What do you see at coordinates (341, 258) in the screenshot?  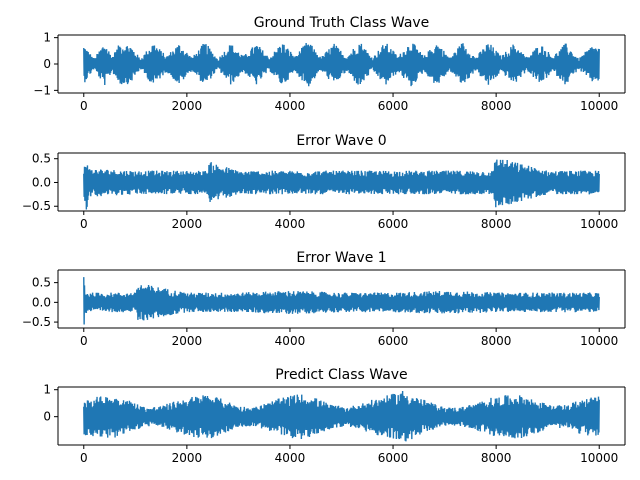 I see `chart-title: Error Wave 1` at bounding box center [341, 258].